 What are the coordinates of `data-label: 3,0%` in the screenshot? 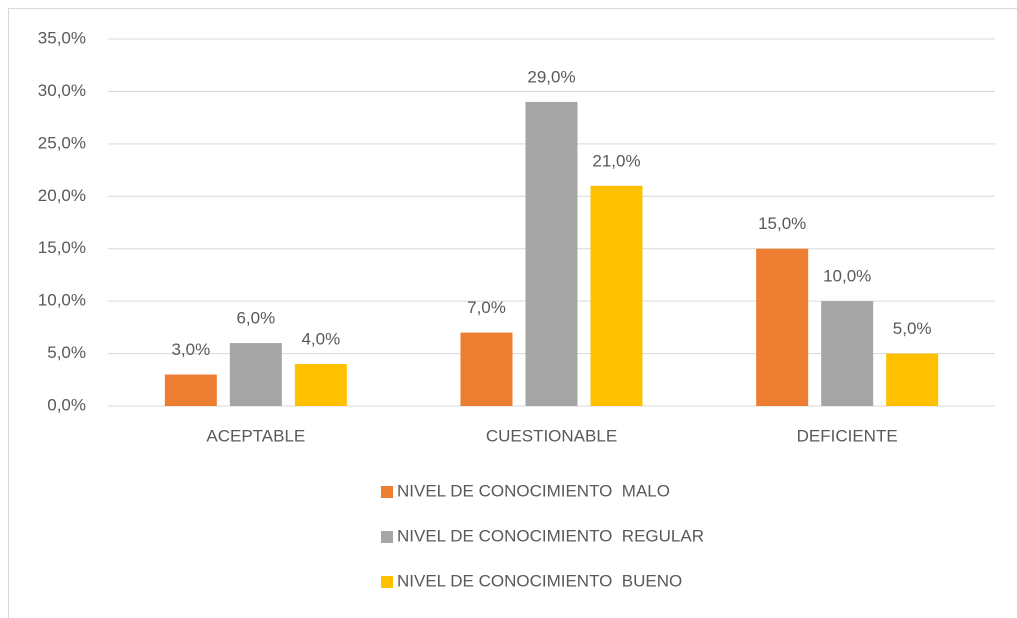 It's located at (190, 349).